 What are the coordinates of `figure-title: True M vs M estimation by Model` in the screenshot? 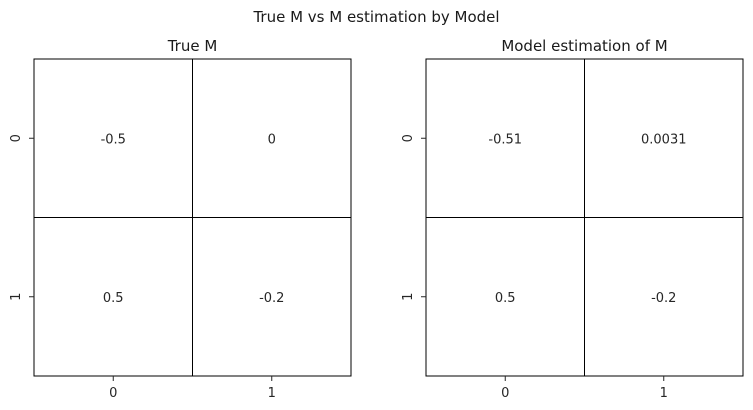 It's located at (376, 17).